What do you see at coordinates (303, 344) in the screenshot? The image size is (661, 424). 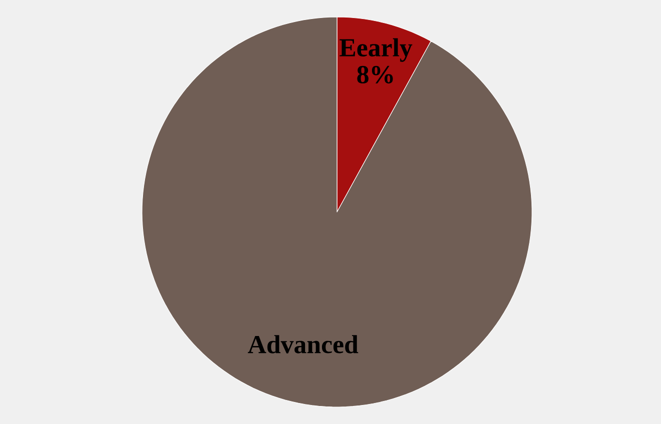 I see `slice-label: Advanced` at bounding box center [303, 344].